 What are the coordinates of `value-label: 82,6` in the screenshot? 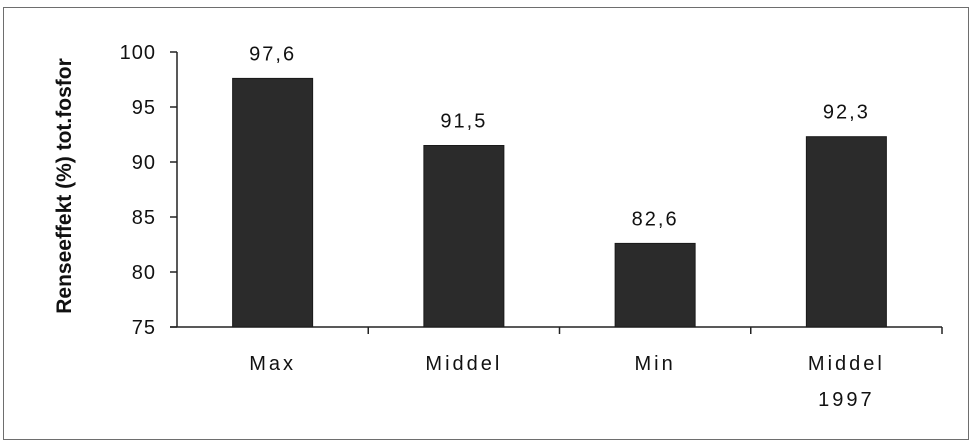 It's located at (655, 219).